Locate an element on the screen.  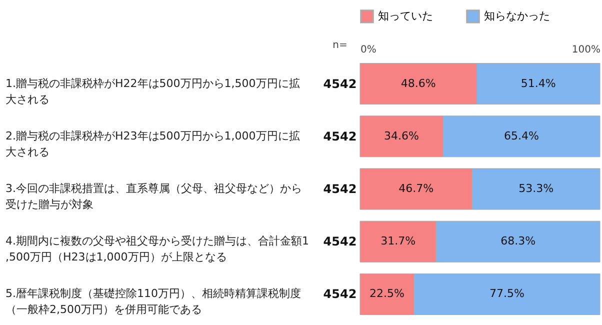
data-label: 22.5% is located at coordinates (387, 293).